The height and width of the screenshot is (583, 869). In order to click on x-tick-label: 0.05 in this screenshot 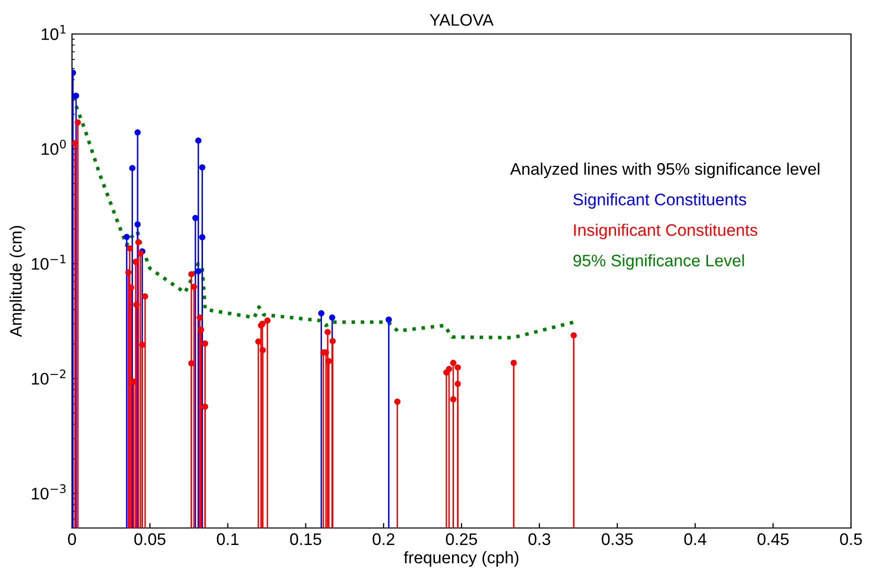, I will do `click(150, 539)`.